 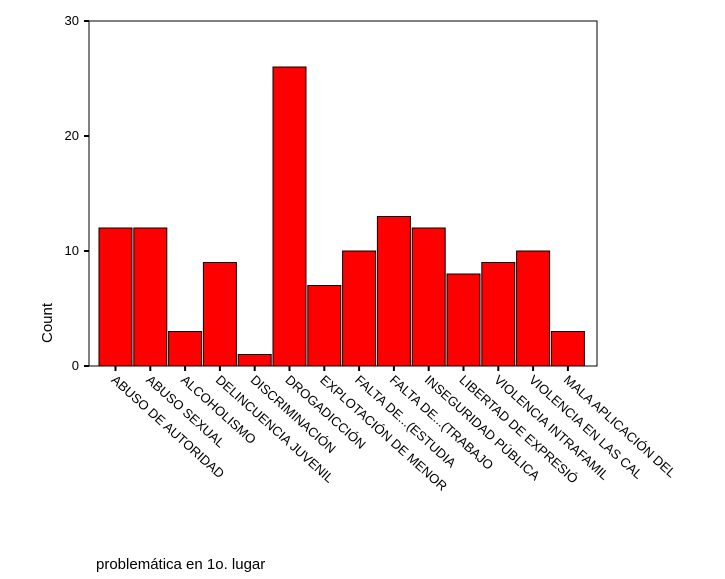 What do you see at coordinates (75, 365) in the screenshot?
I see `y-tick-label: 0` at bounding box center [75, 365].